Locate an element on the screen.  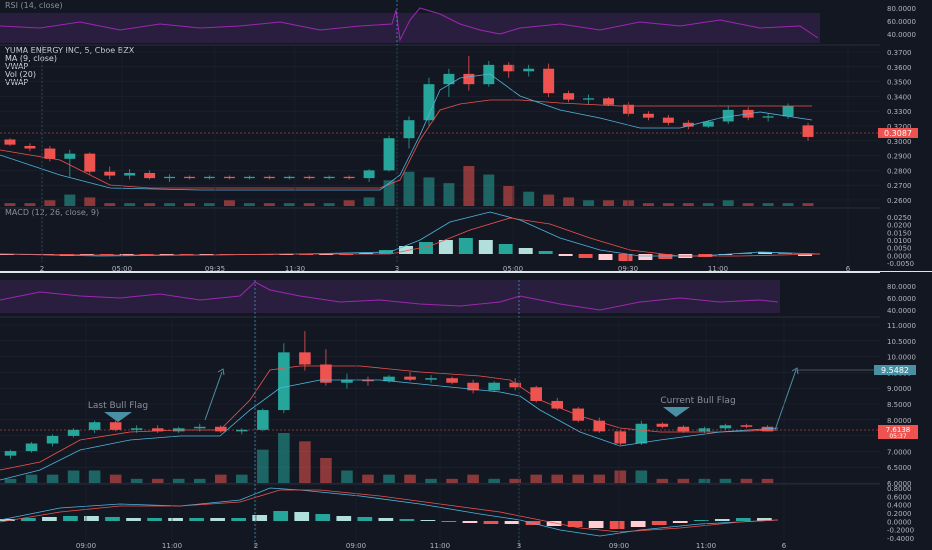
bottom-macd-tick-2: 0.4000 is located at coordinates (899, 506).